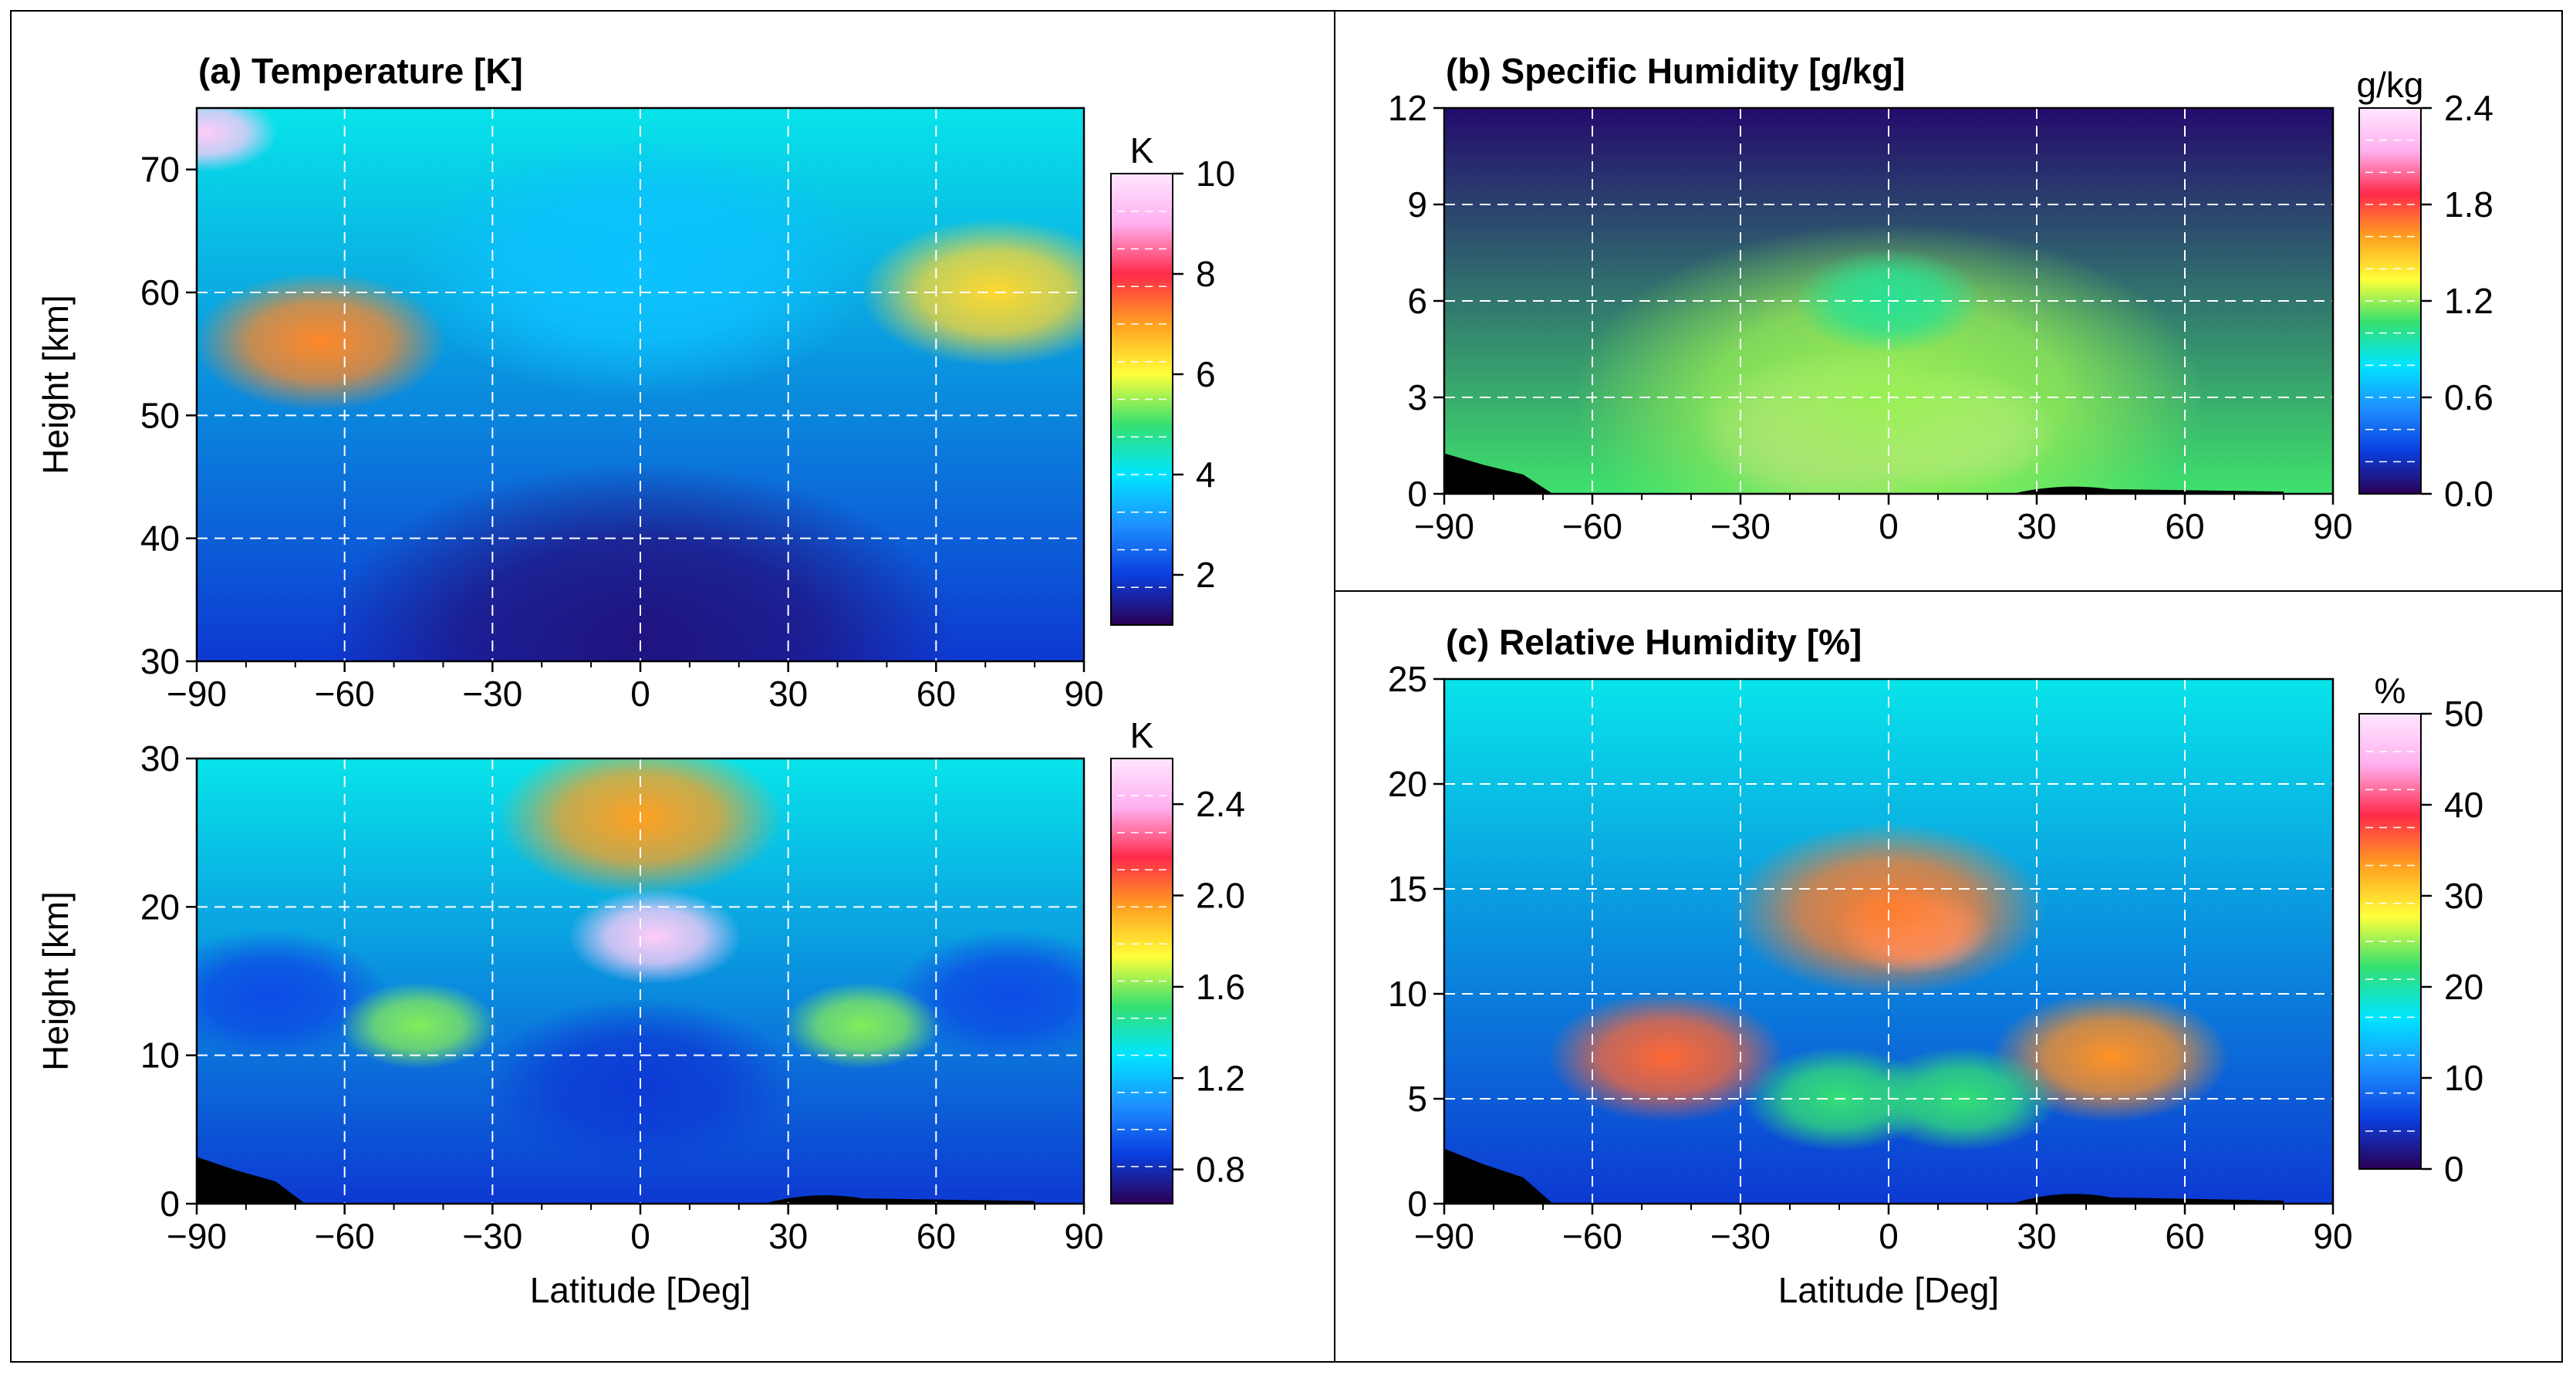  I want to click on heatmap-field, so click(1889, 941).